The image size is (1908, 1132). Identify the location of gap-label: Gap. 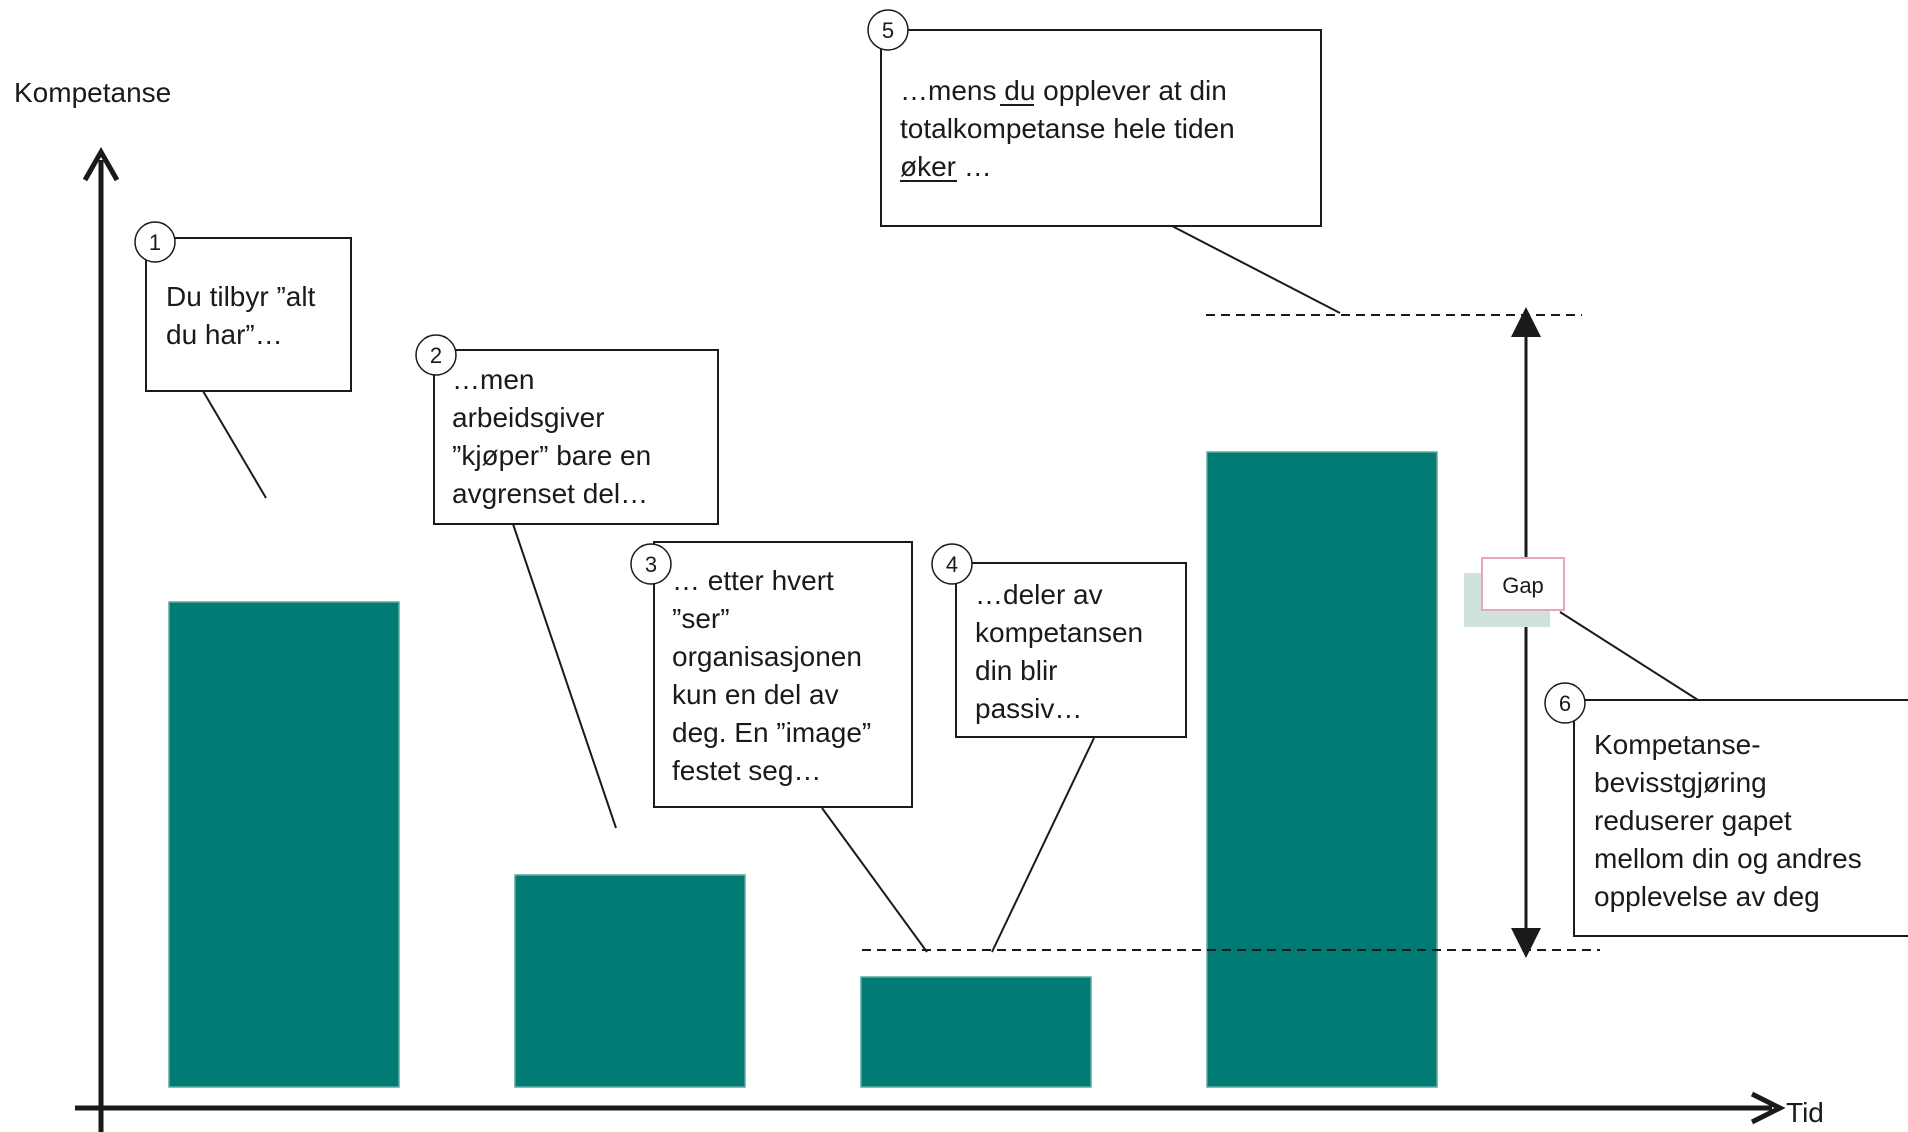
(1523, 585).